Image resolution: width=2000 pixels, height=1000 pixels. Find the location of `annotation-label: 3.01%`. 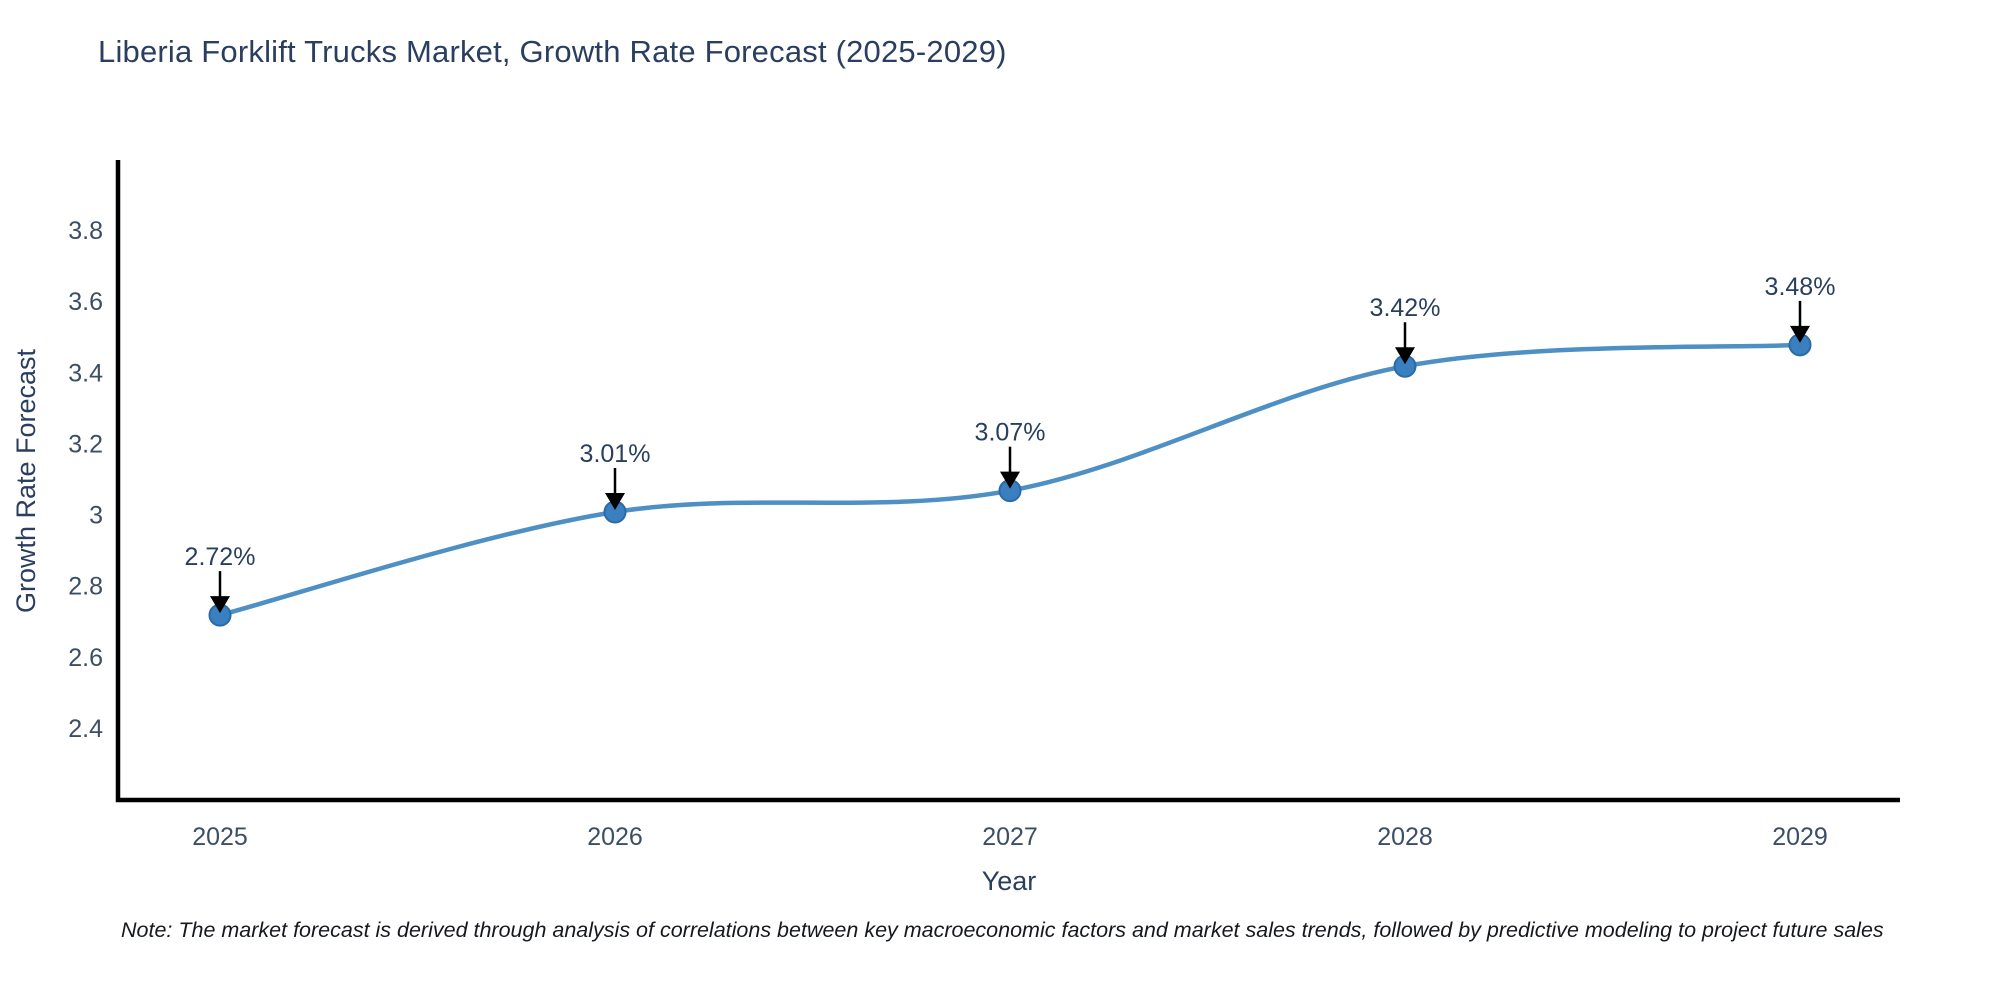

annotation-label: 3.01% is located at coordinates (615, 454).